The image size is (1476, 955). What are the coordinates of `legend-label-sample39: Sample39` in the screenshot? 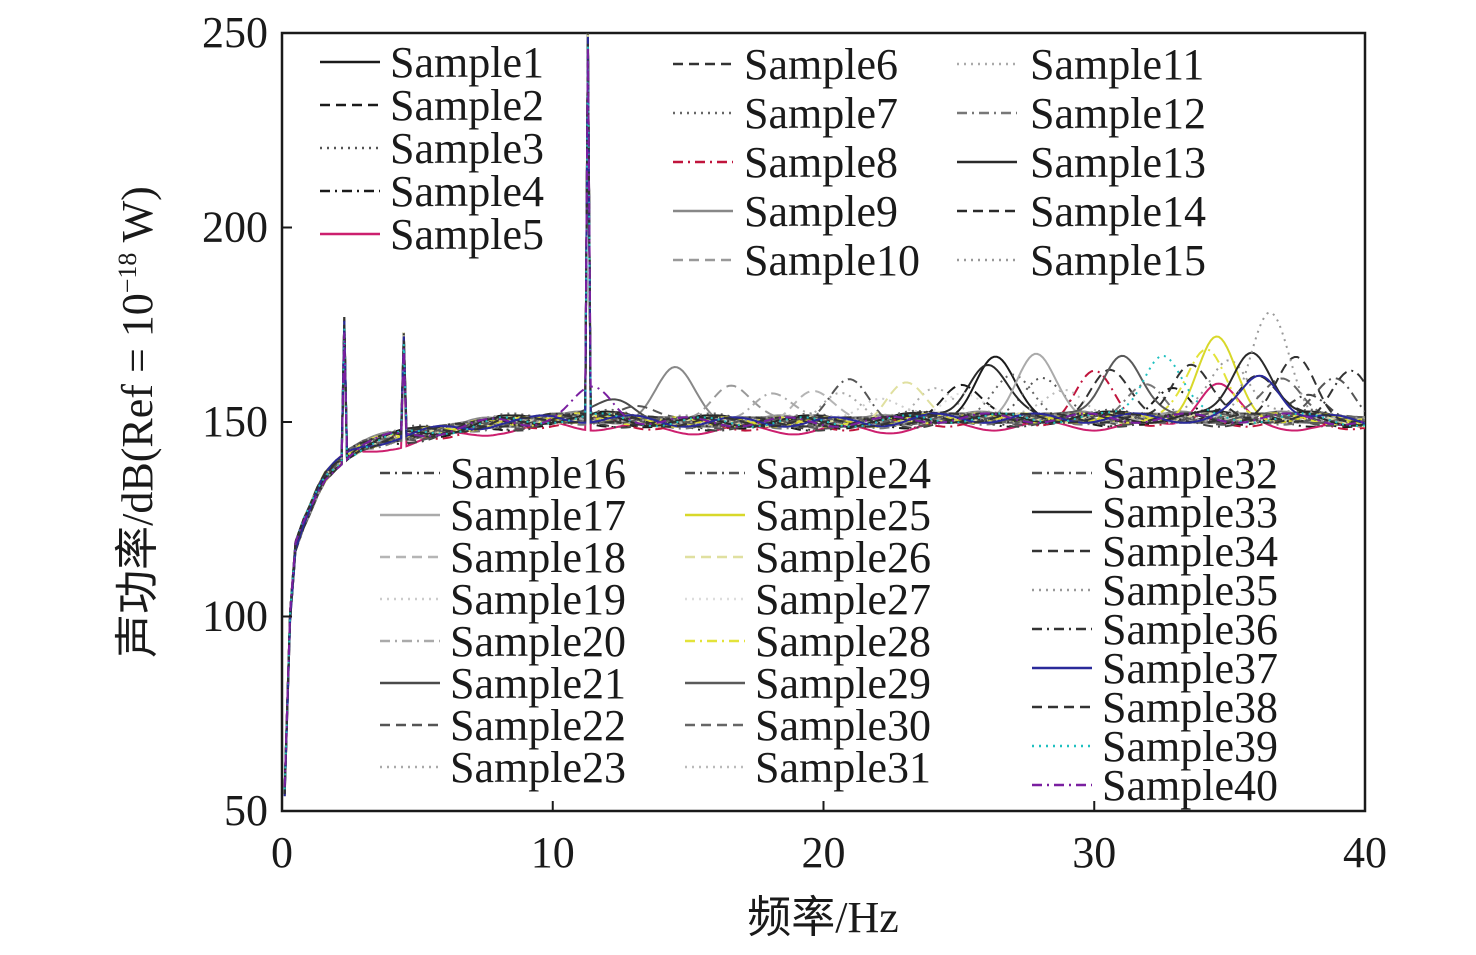 It's located at (1190, 746).